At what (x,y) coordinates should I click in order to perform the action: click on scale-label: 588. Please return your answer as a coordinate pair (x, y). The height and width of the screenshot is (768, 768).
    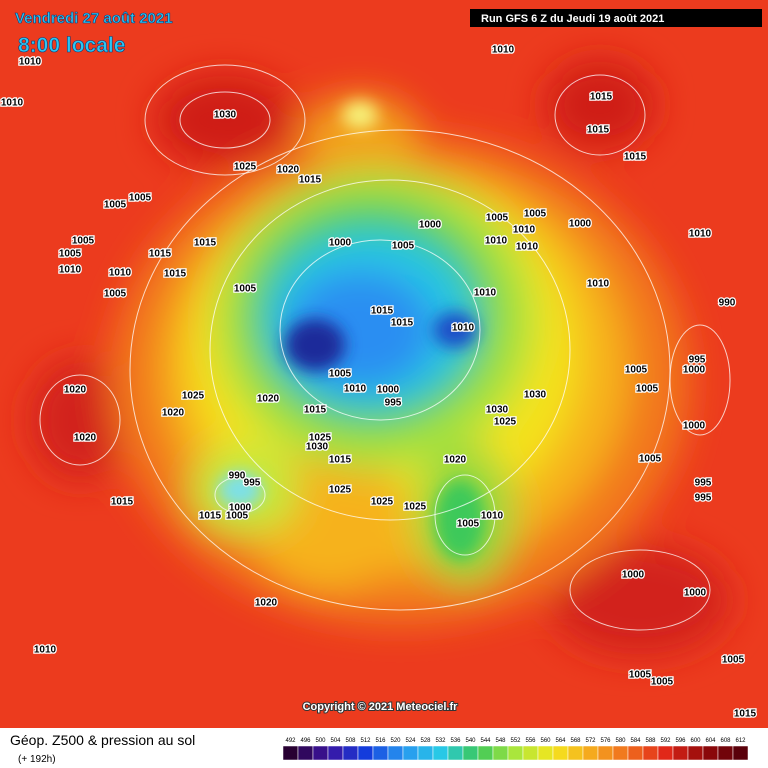
    Looking at the image, I should click on (650, 741).